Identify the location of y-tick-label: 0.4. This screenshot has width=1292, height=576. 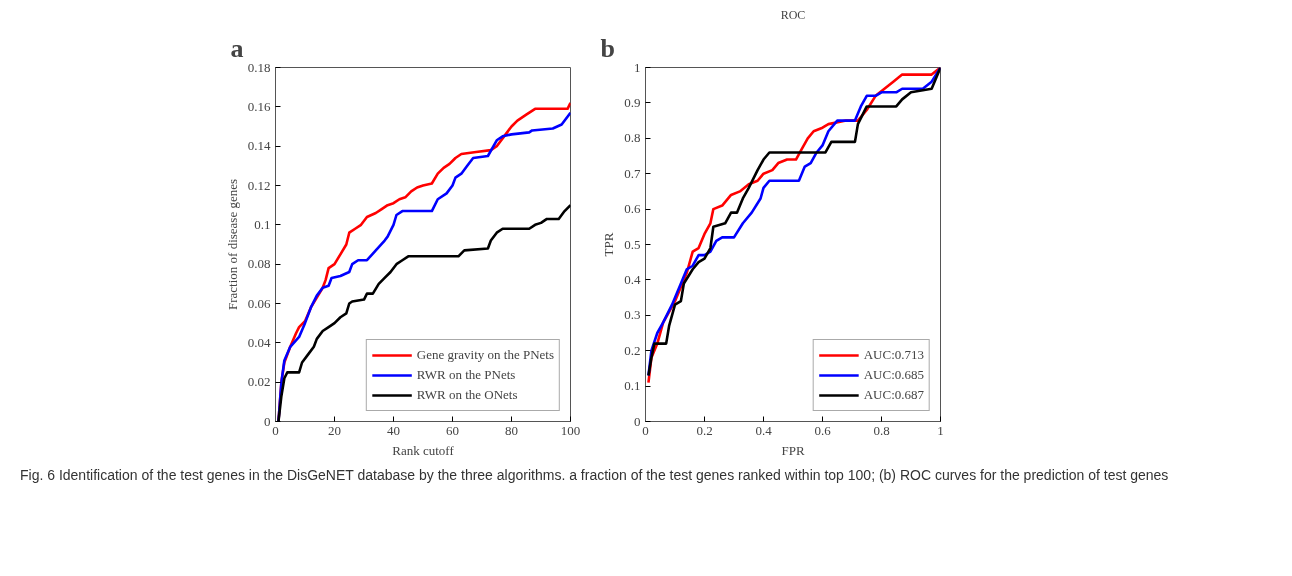
(632, 279).